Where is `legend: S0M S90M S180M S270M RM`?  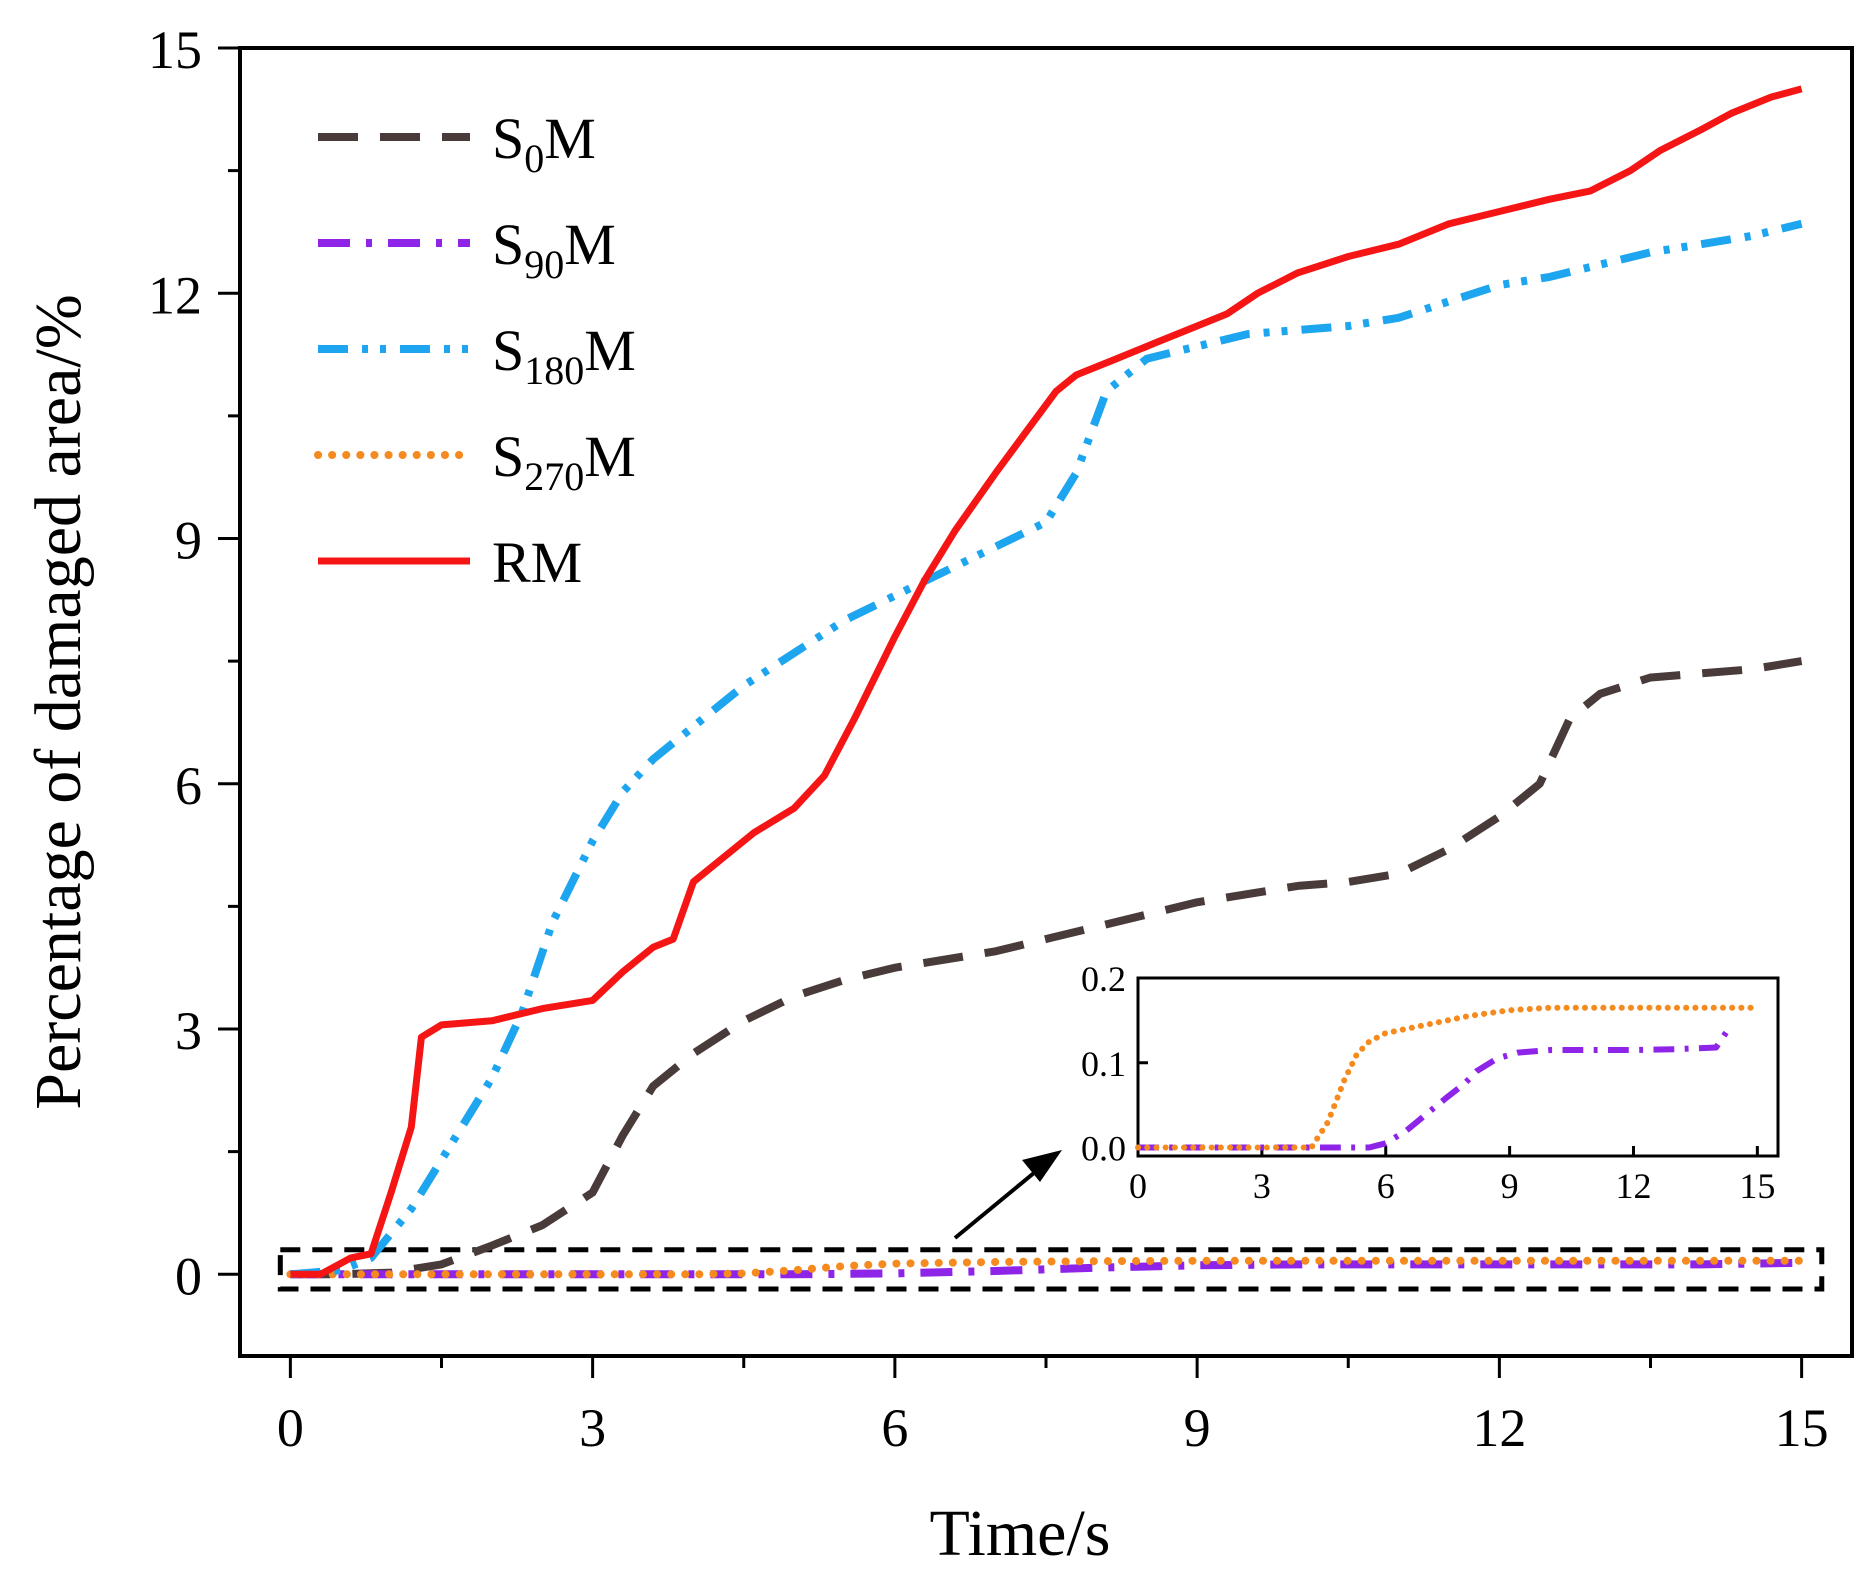 legend: S0M S90M S180M S270M RM is located at coordinates (475, 350).